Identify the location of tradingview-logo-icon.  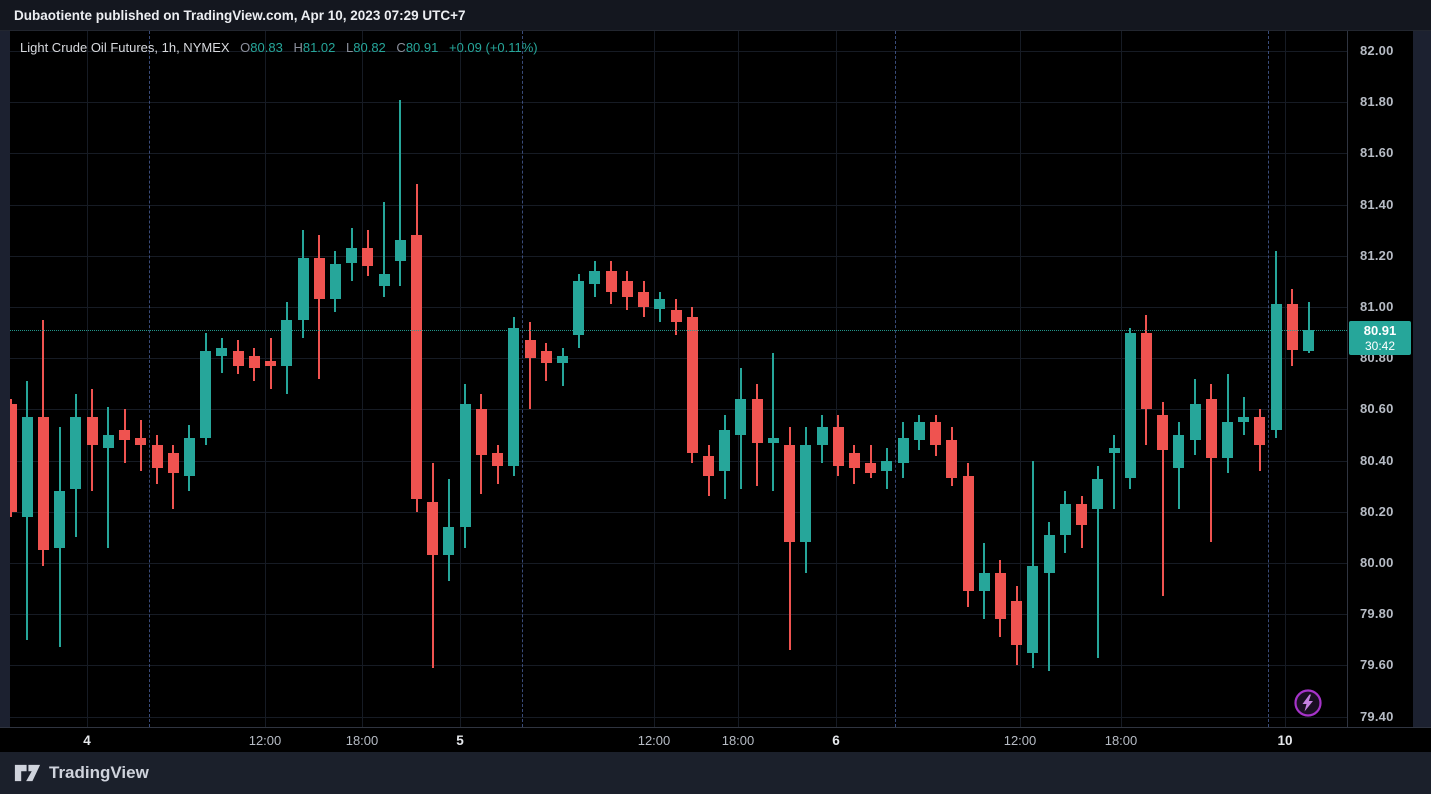
(27, 773).